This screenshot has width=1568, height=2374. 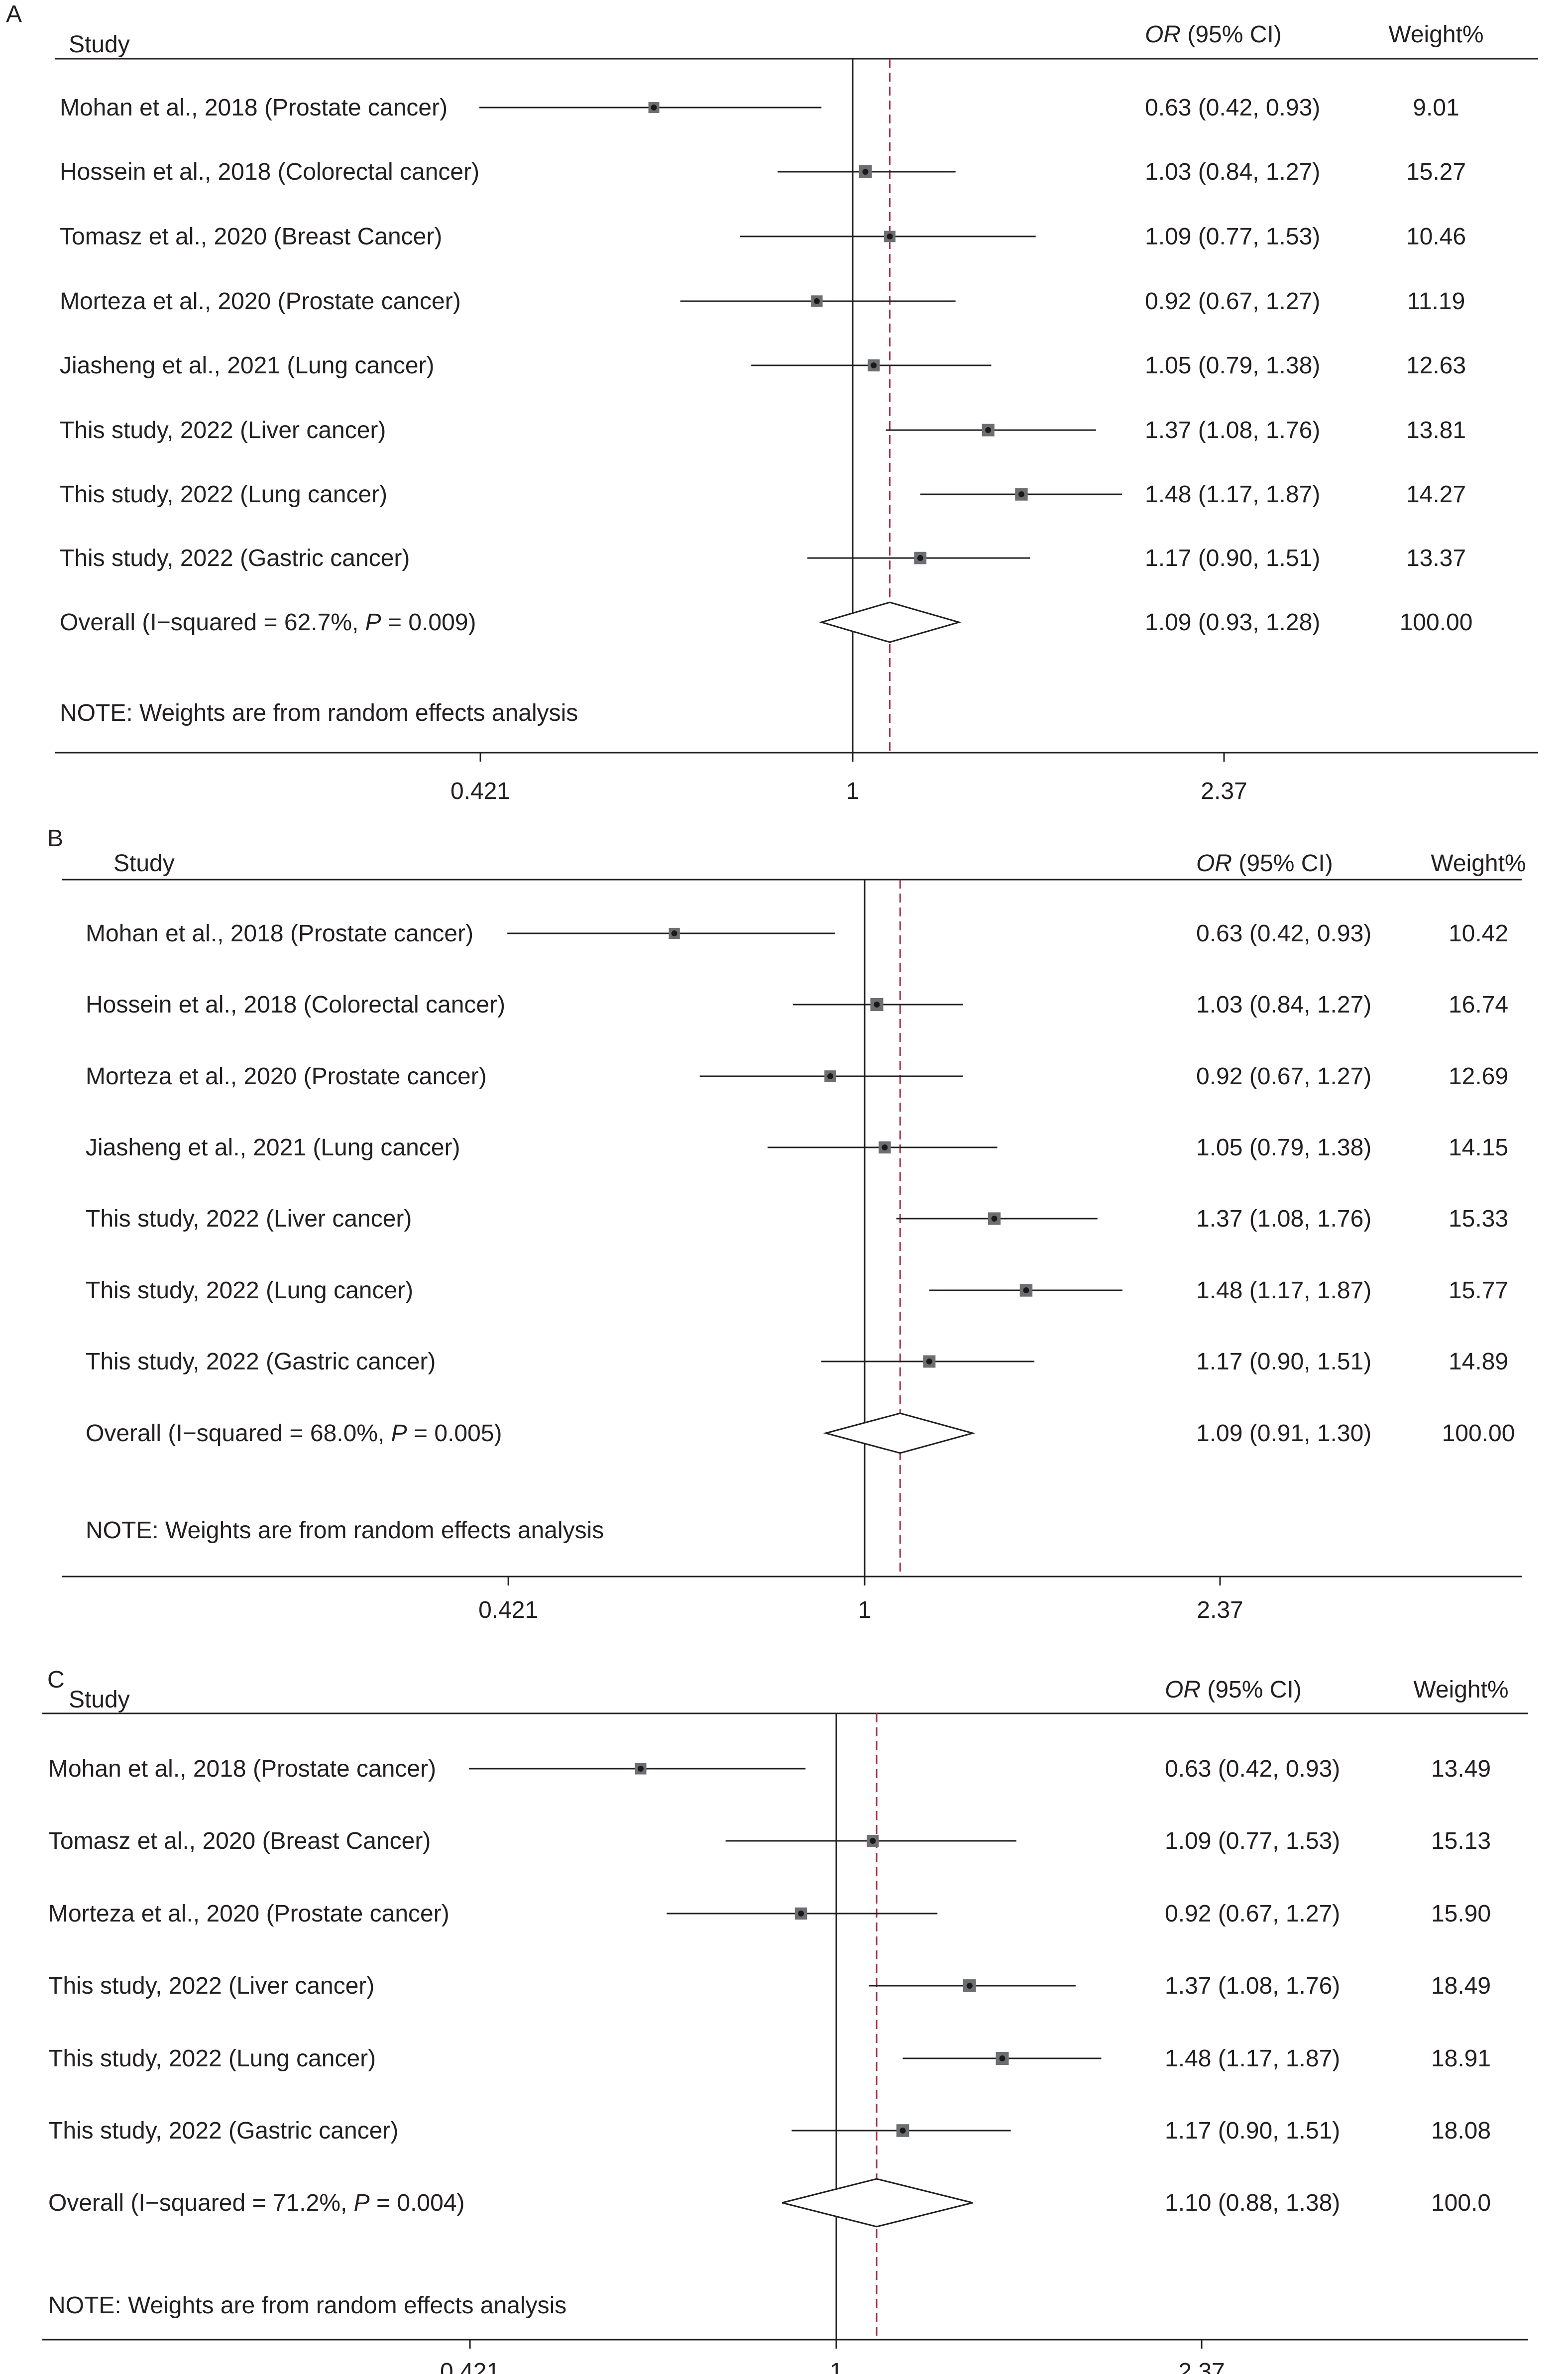 I want to click on weight-value: 12.63, so click(x=1436, y=366).